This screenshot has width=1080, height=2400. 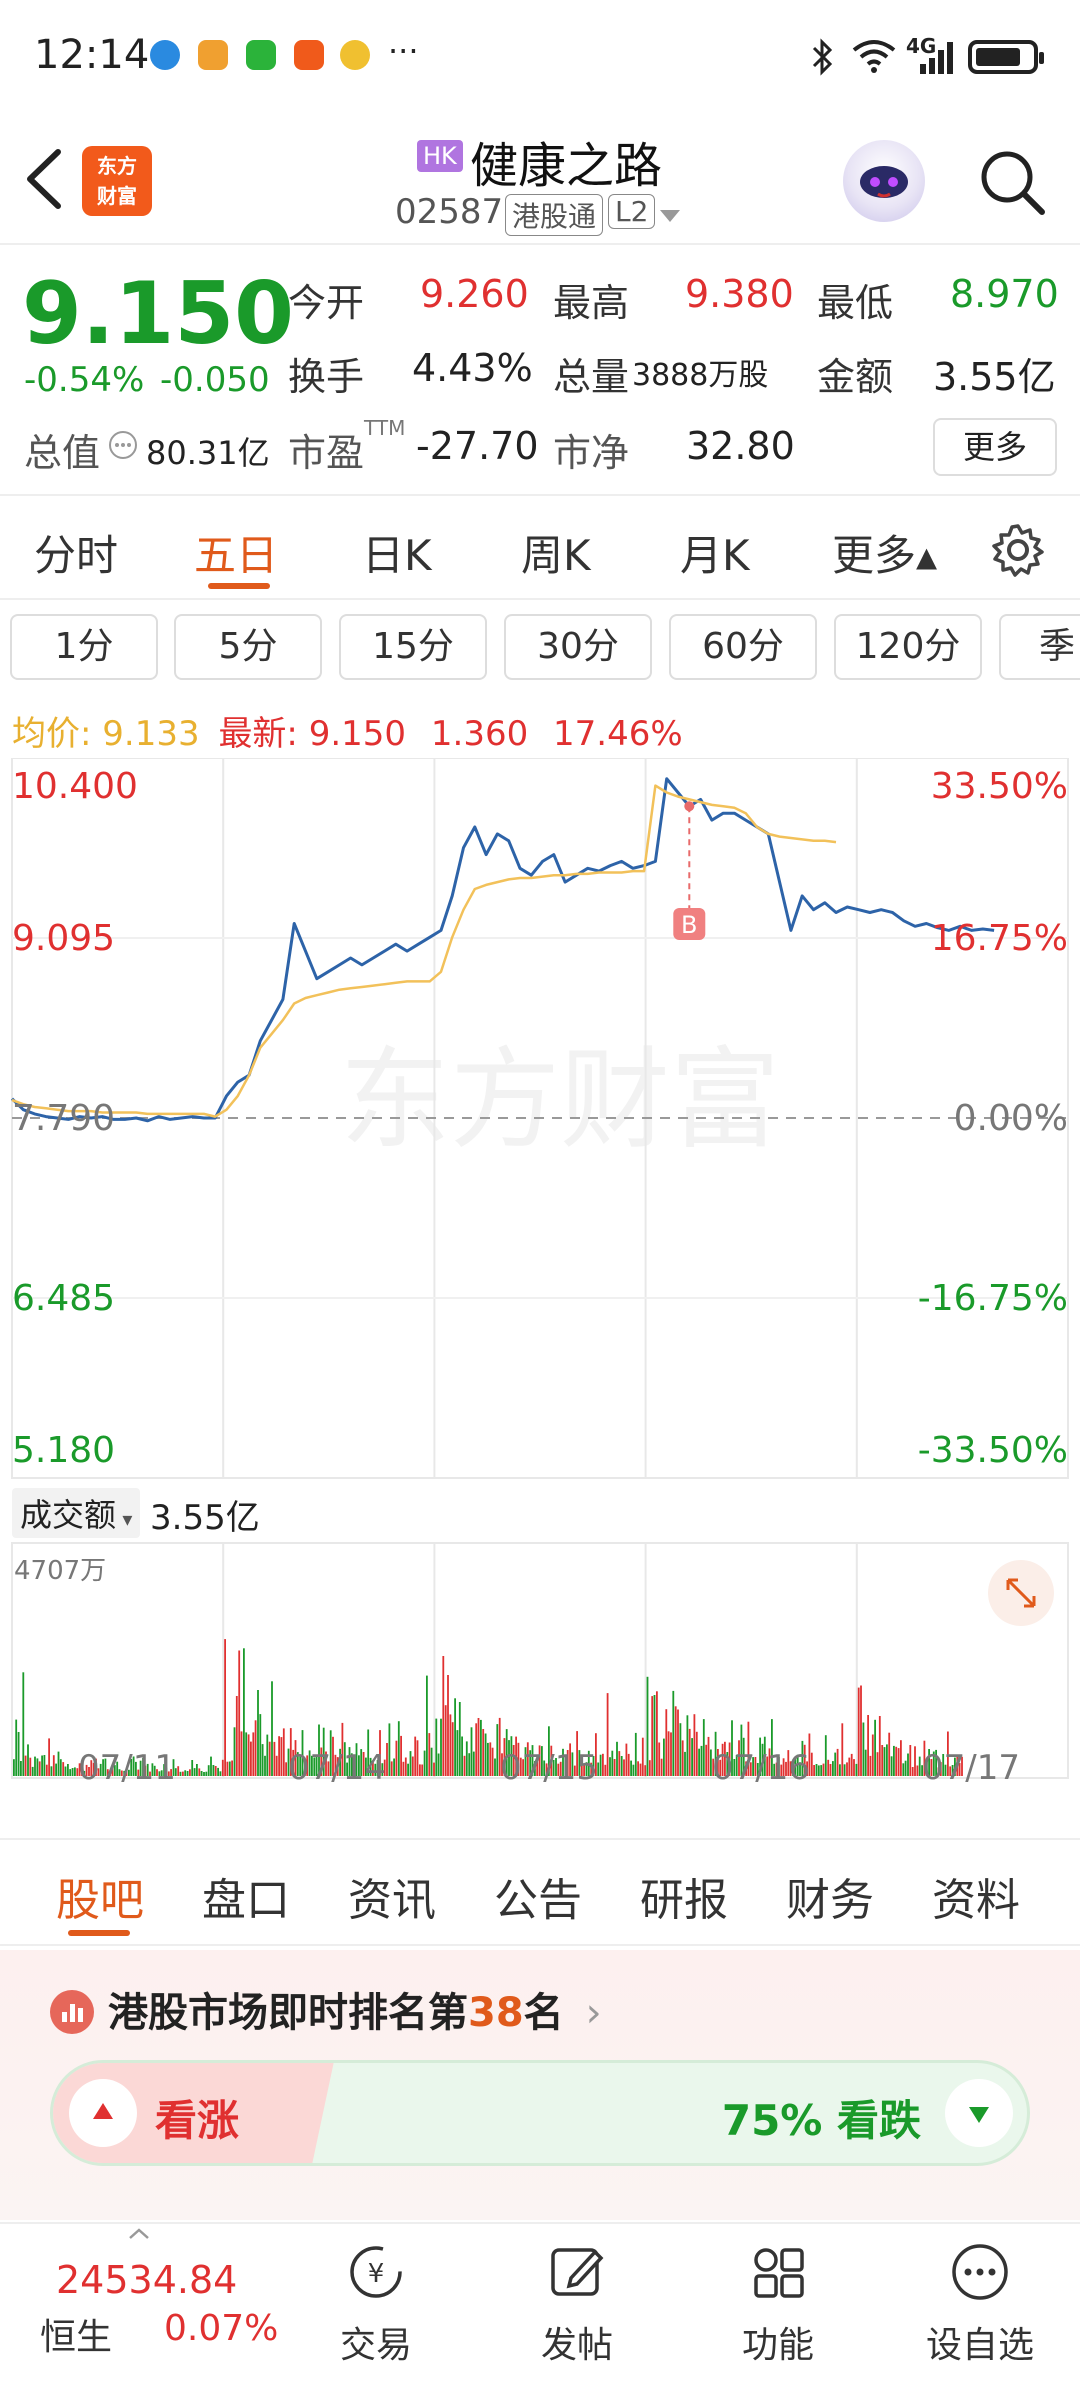 What do you see at coordinates (208, 453) in the screenshot?
I see `mktcap-value: 80.31亿` at bounding box center [208, 453].